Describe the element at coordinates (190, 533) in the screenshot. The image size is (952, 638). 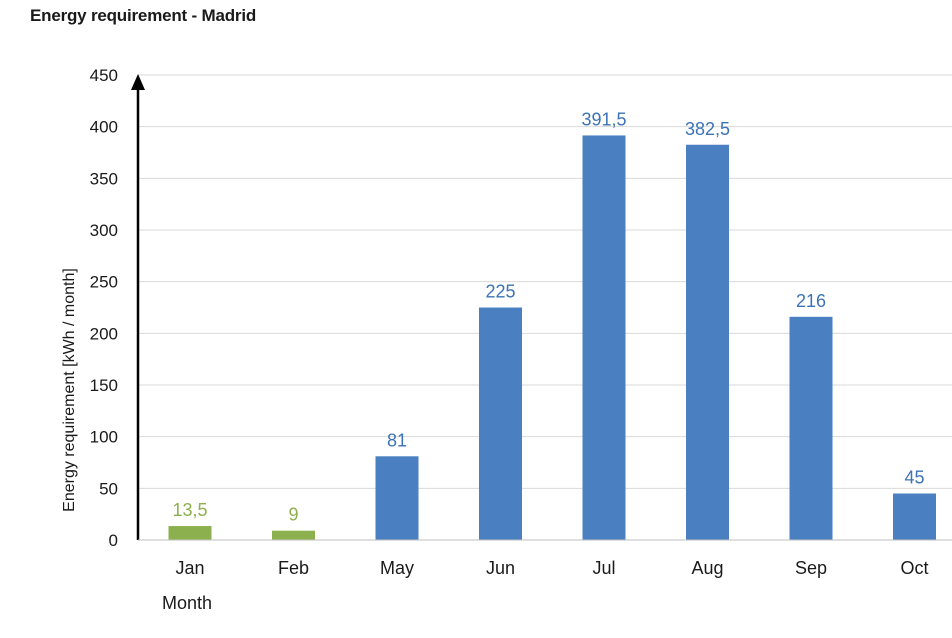
I see `bar-jan` at that location.